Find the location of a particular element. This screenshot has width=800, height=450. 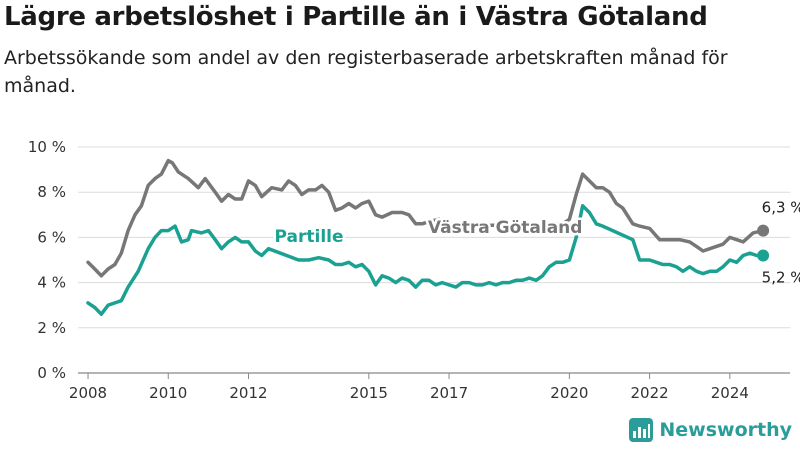

x-tick-label: 2024 is located at coordinates (730, 393).